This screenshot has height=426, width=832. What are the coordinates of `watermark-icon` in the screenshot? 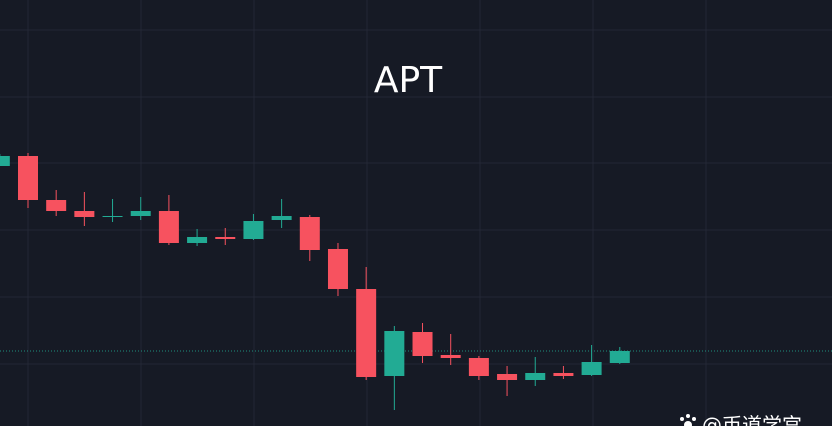 It's located at (688, 420).